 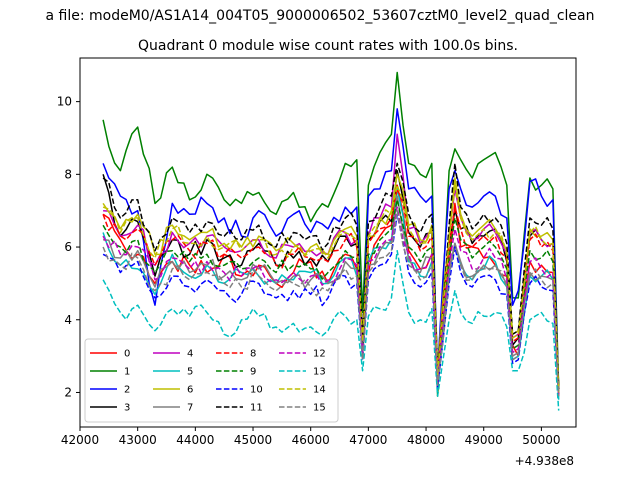 I want to click on x-offset-label: +4.938e8, so click(x=544, y=461).